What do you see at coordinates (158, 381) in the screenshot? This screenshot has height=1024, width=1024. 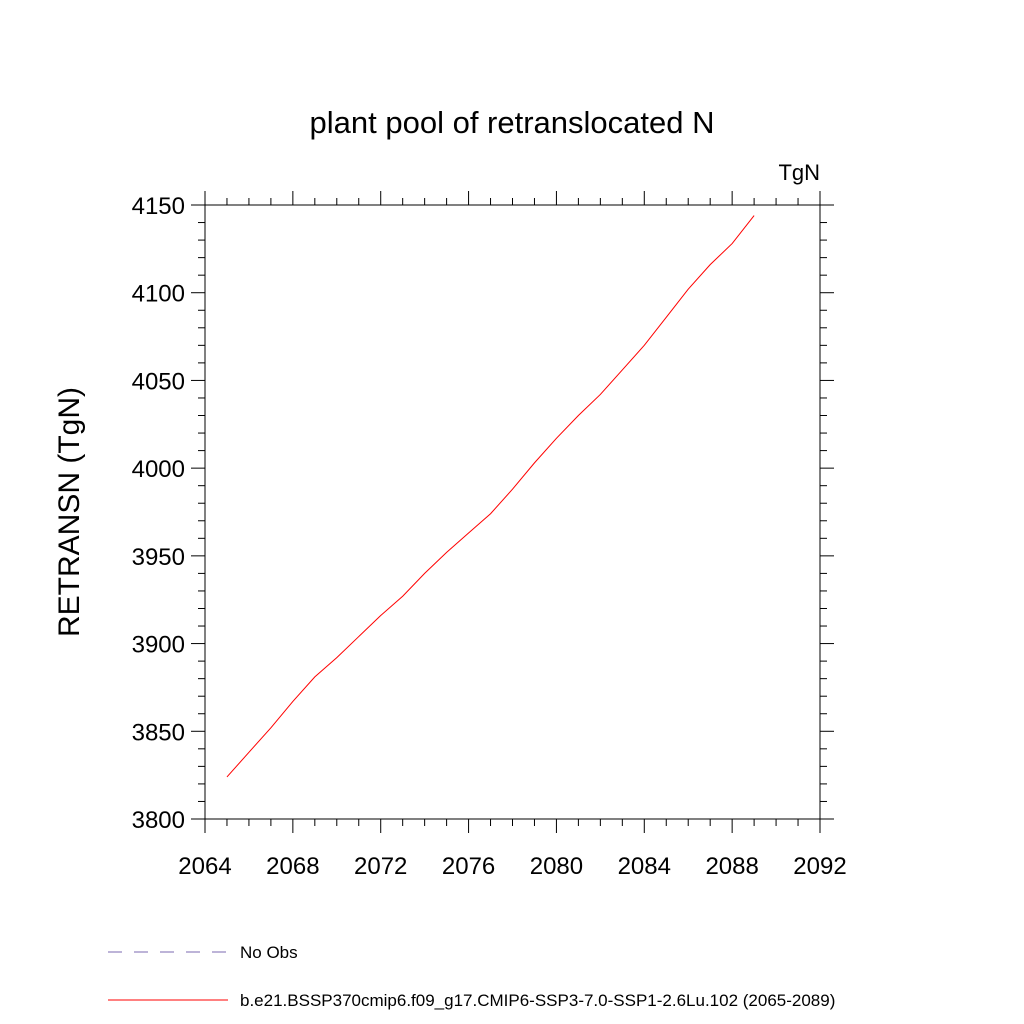 I see `y-tick-label: 4050` at bounding box center [158, 381].